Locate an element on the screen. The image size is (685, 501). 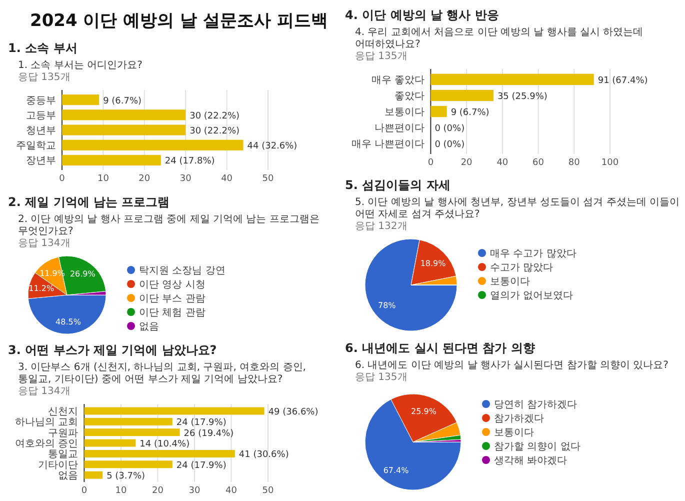
data-label: 44 (32.6%) is located at coordinates (272, 147).